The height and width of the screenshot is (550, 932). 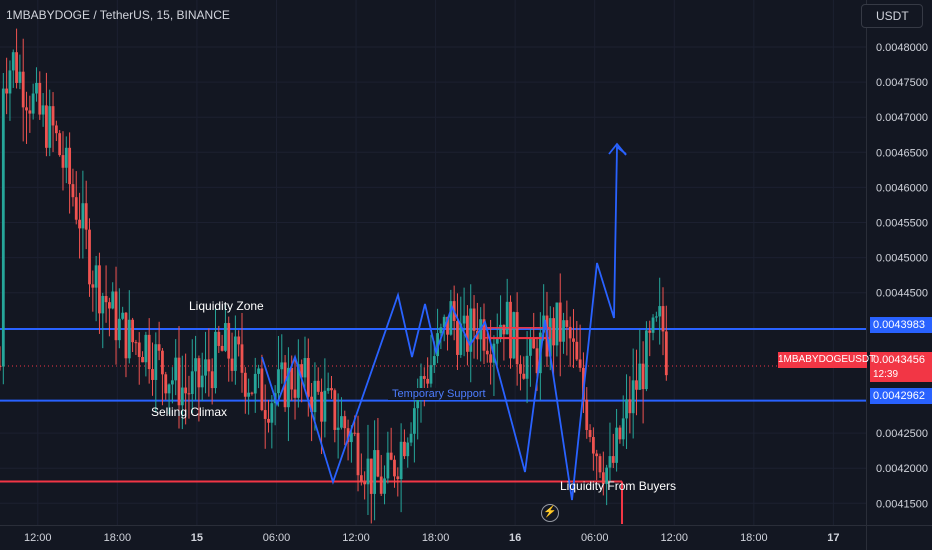 I want to click on lightning-icon: ⚡, so click(x=550, y=513).